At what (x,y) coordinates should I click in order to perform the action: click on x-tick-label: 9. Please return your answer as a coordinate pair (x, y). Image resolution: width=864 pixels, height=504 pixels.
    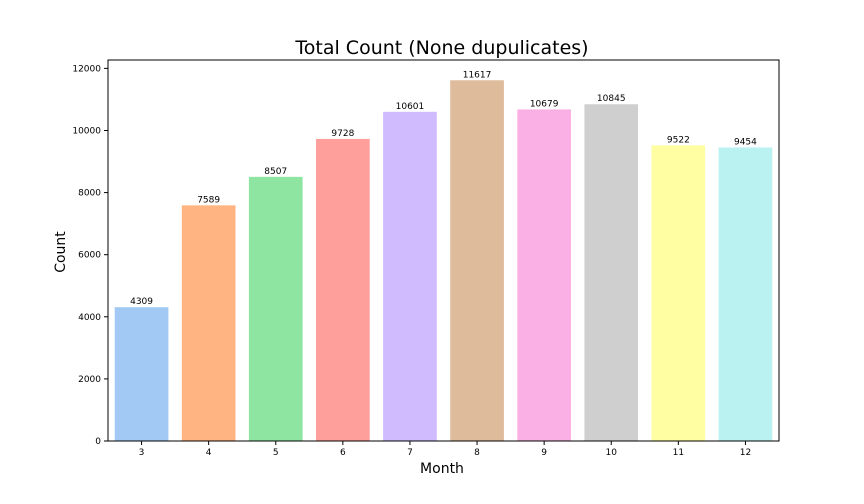
    Looking at the image, I should click on (544, 453).